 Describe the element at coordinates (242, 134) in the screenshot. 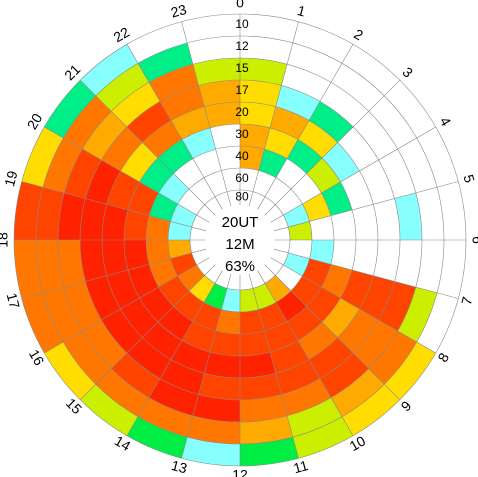

I see `ring-label-30: 30` at that location.